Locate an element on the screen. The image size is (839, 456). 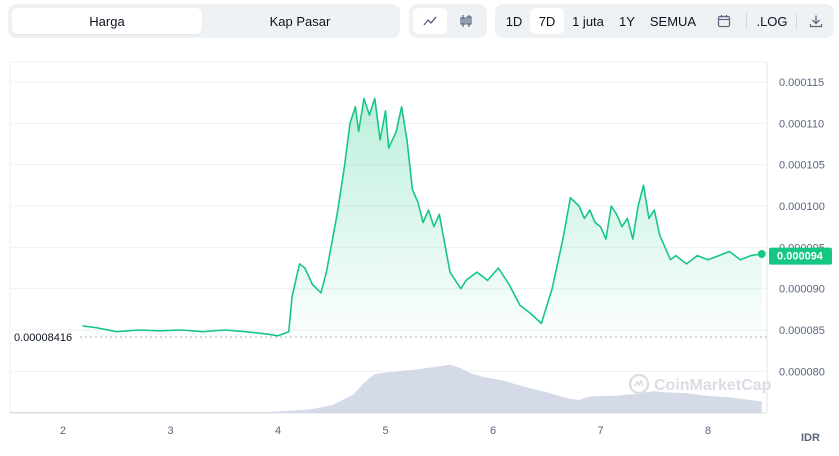
range-1m-button: 1 juta is located at coordinates (588, 21).